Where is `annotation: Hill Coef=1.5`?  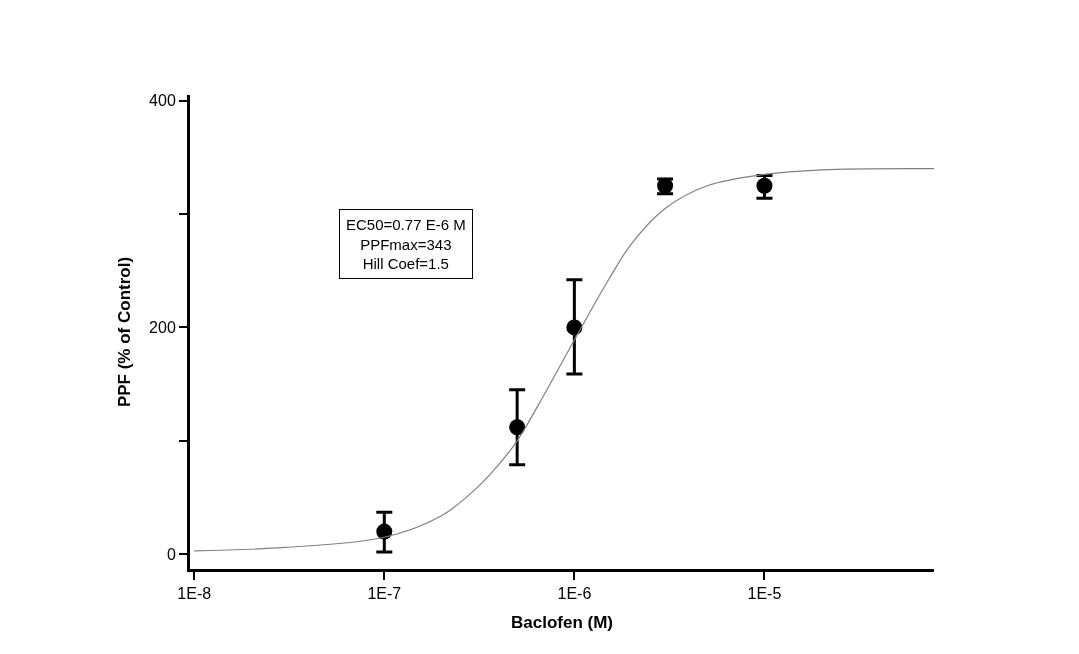 annotation: Hill Coef=1.5 is located at coordinates (405, 263).